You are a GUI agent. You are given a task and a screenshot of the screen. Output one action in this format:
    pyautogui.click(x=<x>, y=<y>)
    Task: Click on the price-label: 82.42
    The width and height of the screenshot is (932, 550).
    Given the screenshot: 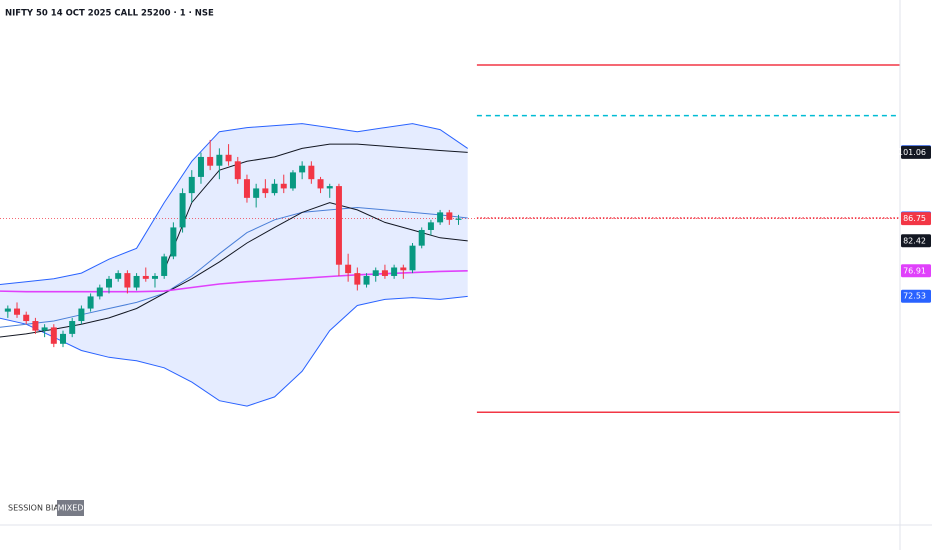 What is the action you would take?
    pyautogui.click(x=914, y=240)
    